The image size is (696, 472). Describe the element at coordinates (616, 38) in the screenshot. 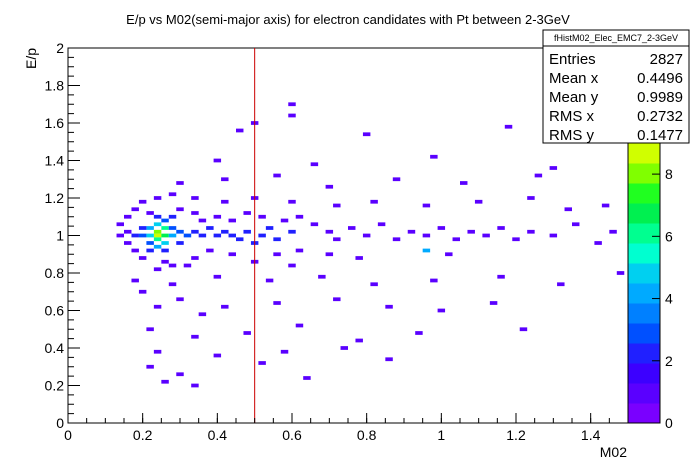

I see `stats-title: fHistM02_Elec_EMC7_2-3GeV` at that location.